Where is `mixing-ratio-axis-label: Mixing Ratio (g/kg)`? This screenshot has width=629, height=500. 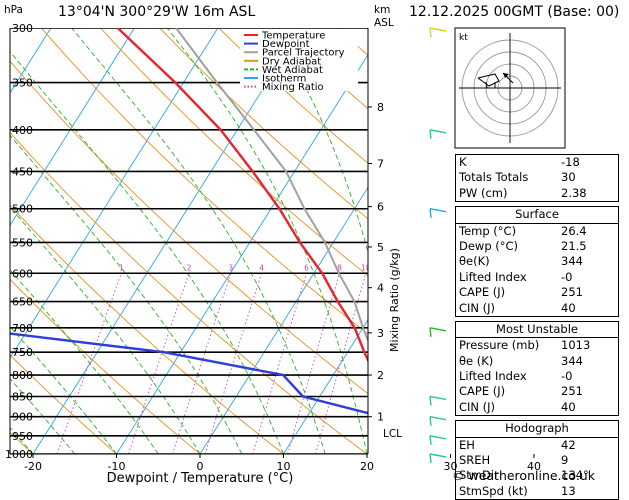 mixing-ratio-axis-label: Mixing Ratio (g/kg) is located at coordinates (394, 300).